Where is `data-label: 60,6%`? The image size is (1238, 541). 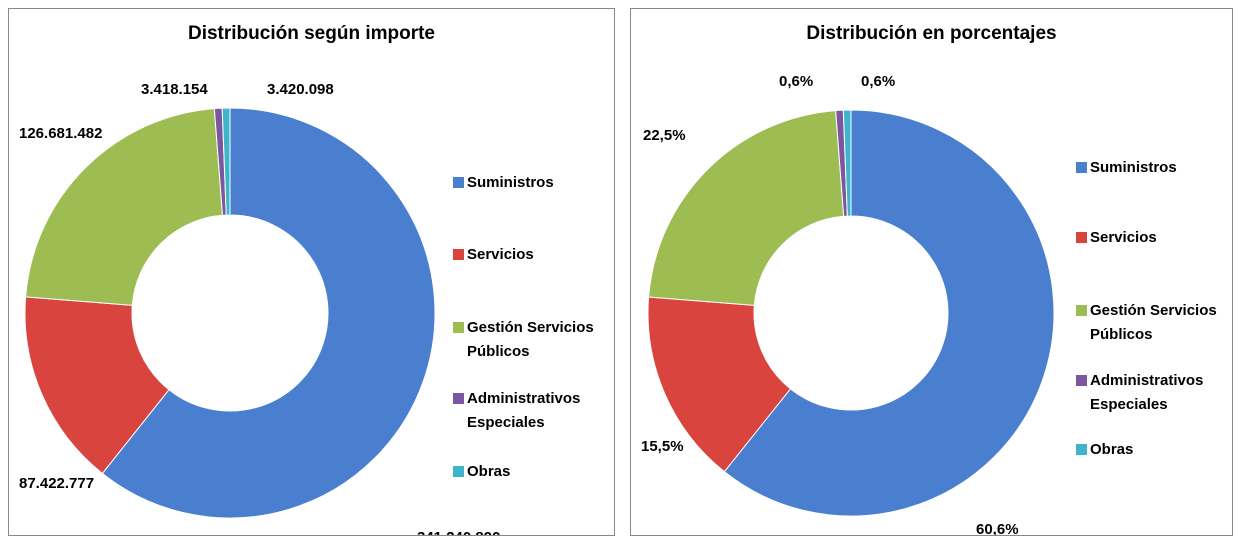
data-label: 60,6% is located at coordinates (997, 528).